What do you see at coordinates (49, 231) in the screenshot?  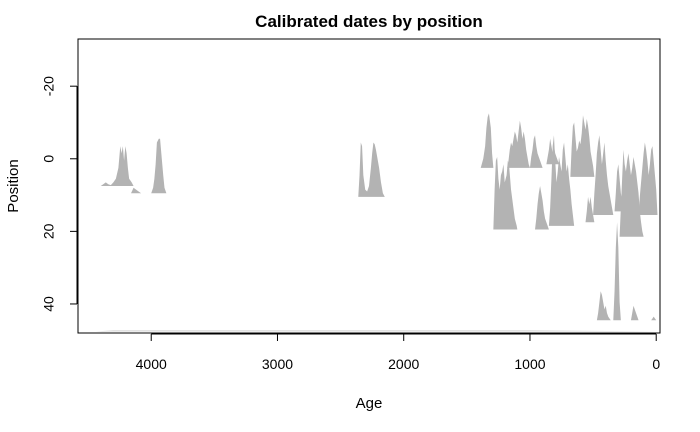 I see `y-tick-label: 20` at bounding box center [49, 231].